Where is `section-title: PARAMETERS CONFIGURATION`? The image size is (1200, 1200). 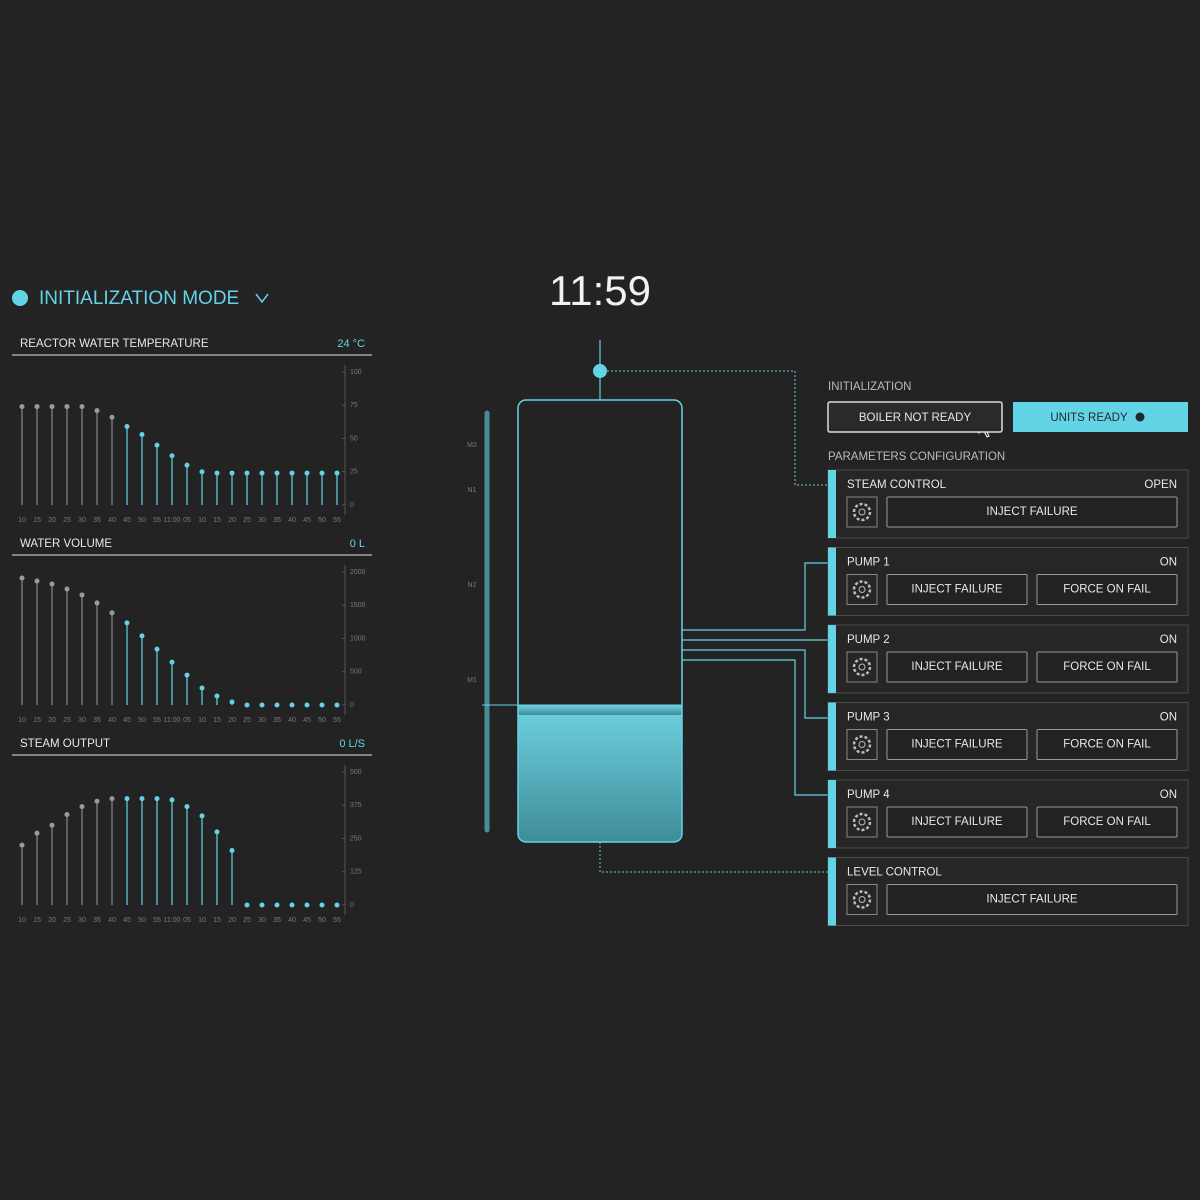 section-title: PARAMETERS CONFIGURATION is located at coordinates (916, 457).